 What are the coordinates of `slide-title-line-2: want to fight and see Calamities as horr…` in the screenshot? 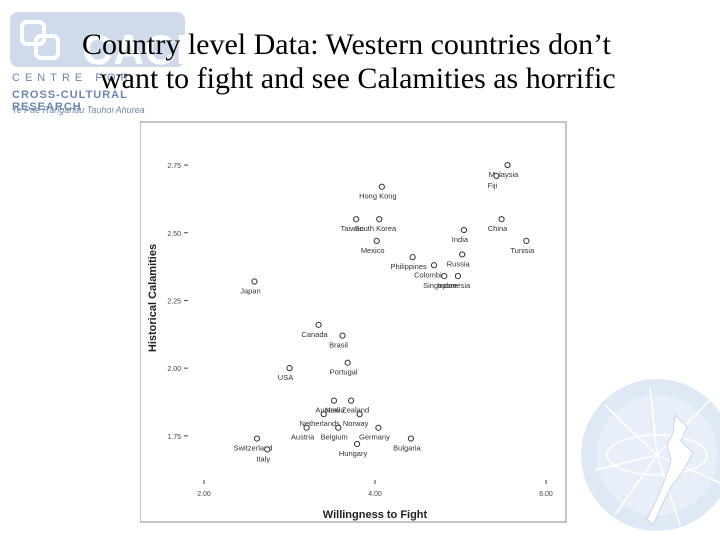 It's located at (358, 78).